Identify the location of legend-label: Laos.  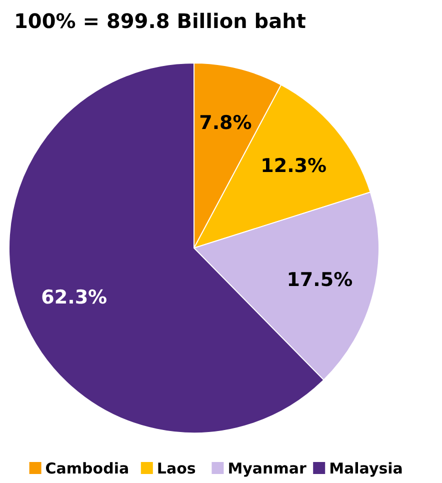
(176, 468).